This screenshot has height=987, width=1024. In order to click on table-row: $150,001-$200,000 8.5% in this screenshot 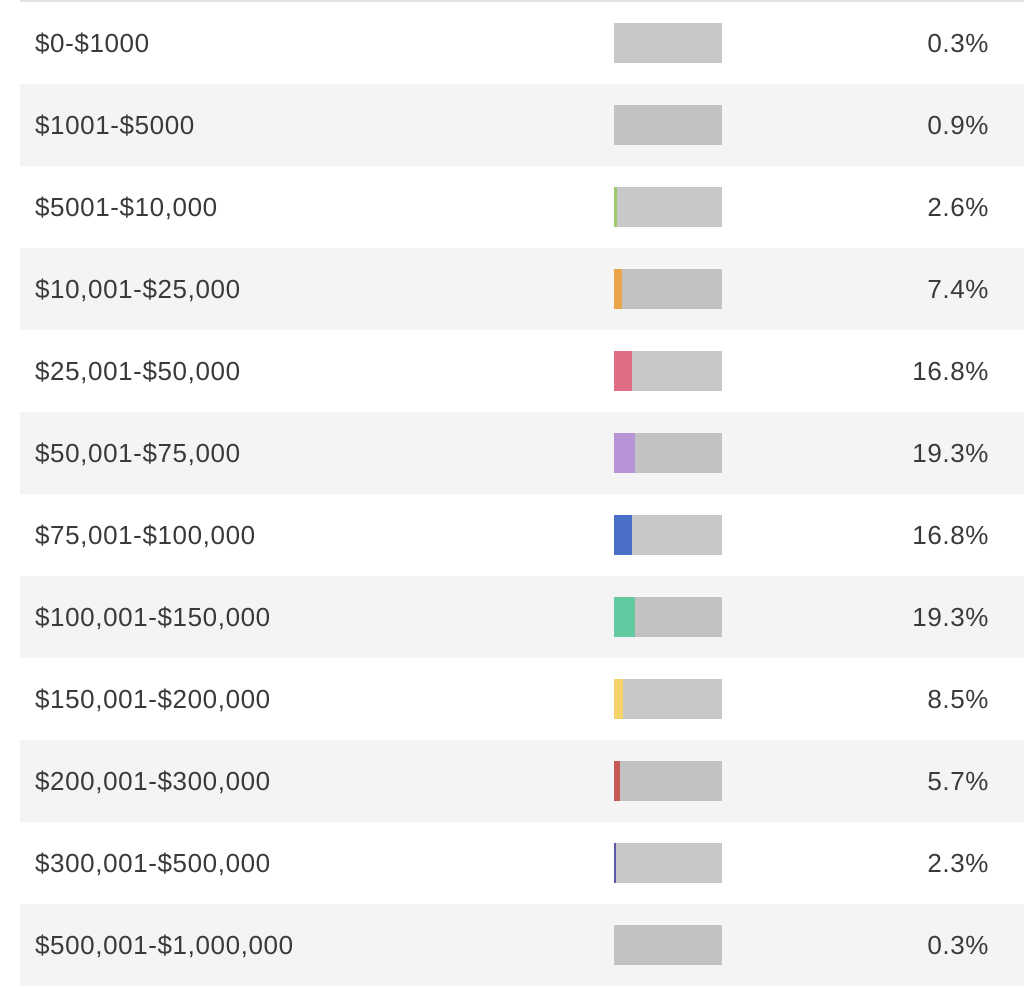, I will do `click(522, 699)`.